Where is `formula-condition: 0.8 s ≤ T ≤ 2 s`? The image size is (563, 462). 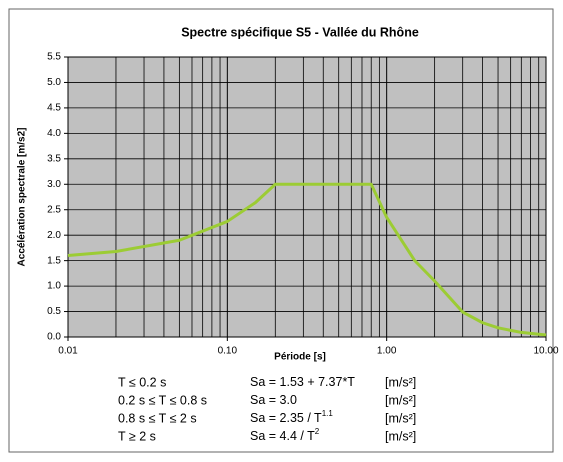 formula-condition: 0.8 s ≤ T ≤ 2 s is located at coordinates (157, 418).